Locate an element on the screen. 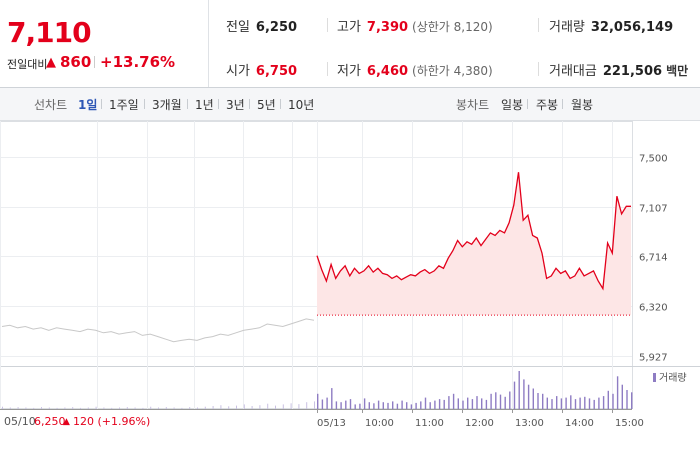 This screenshot has height=450, width=700. prev-close-value: 6,250 is located at coordinates (276, 27).